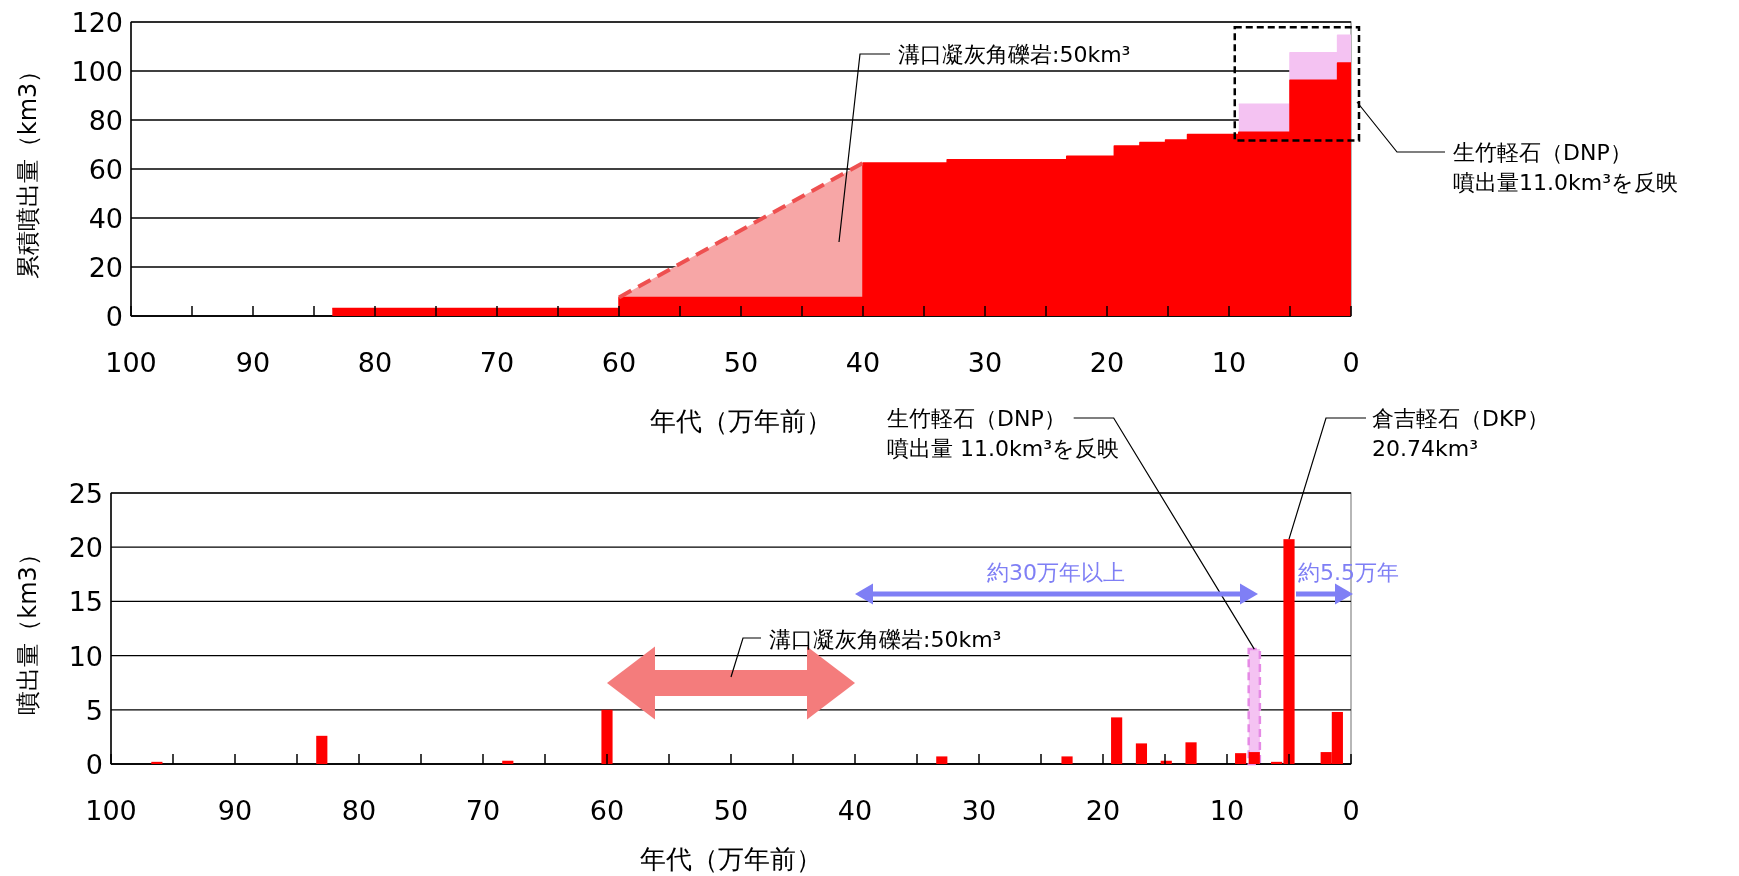 The width and height of the screenshot is (1739, 876). I want to click on text: 噴出量 11.0km³を反映, so click(1003, 448).